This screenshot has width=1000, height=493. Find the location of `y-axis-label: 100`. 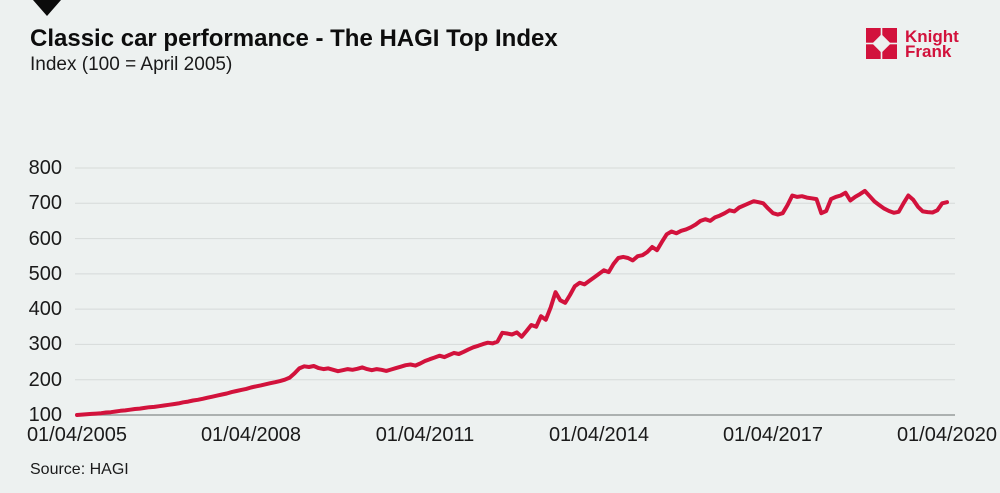

y-axis-label: 100 is located at coordinates (45, 415).